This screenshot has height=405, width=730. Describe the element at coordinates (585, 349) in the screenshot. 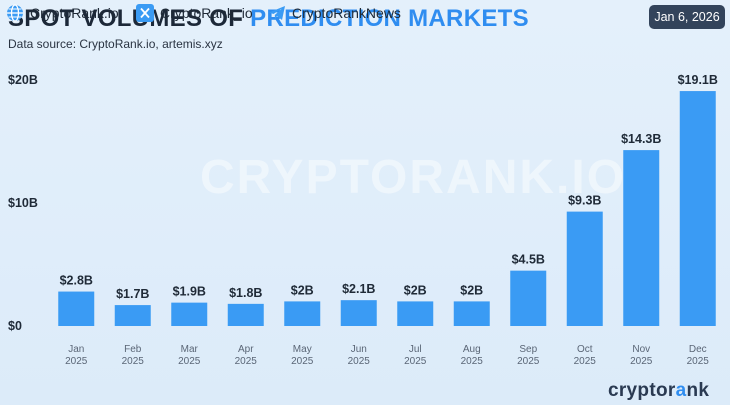

I see `x-tick-label: Oct` at that location.